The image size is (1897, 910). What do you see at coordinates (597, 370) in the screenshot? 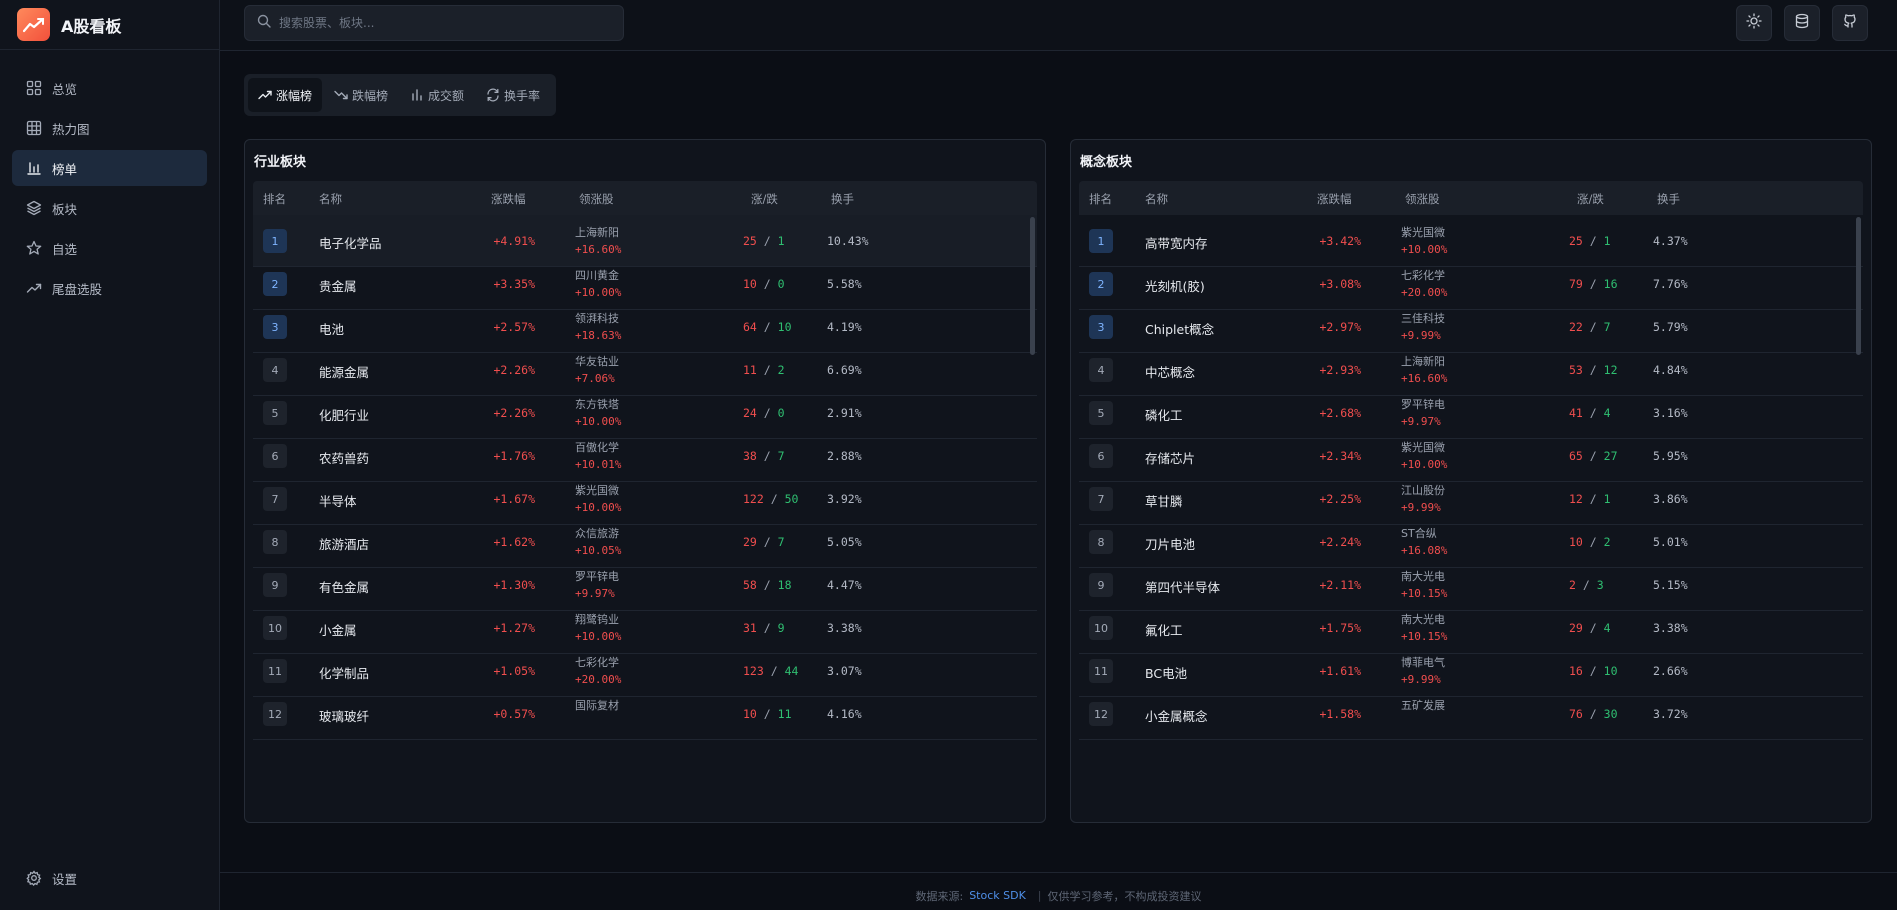
I see `leader-stock: 华友钴业 +7.06%` at bounding box center [597, 370].